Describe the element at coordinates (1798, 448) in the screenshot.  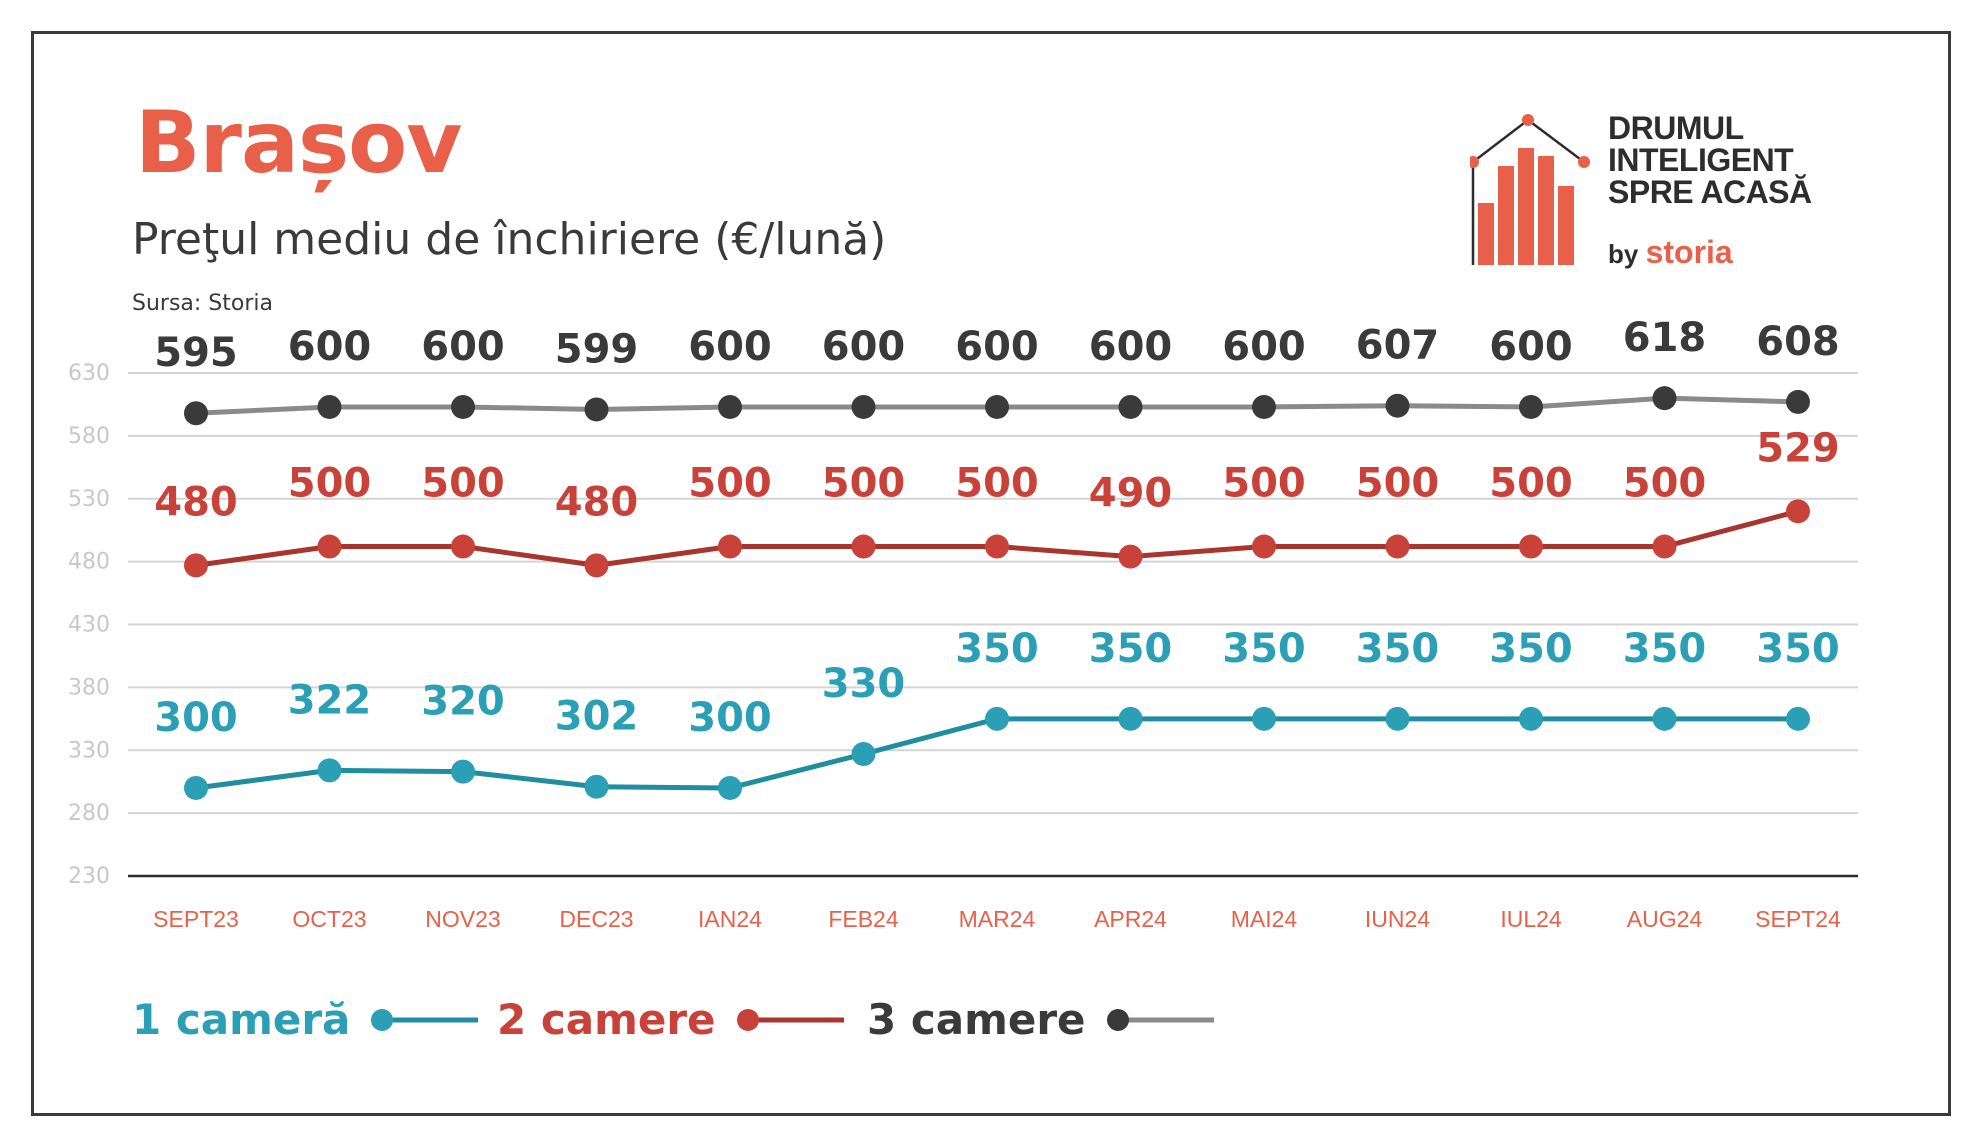
I see `data-label: 529` at that location.